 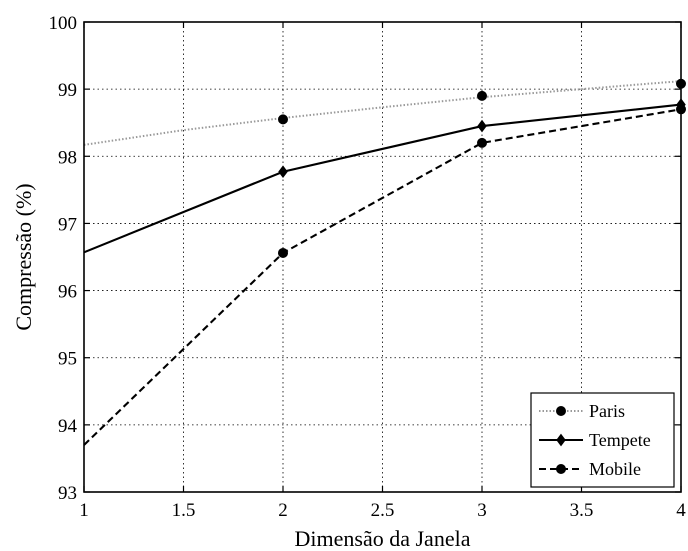 What do you see at coordinates (620, 440) in the screenshot?
I see `legend-label-tempete: Tempete` at bounding box center [620, 440].